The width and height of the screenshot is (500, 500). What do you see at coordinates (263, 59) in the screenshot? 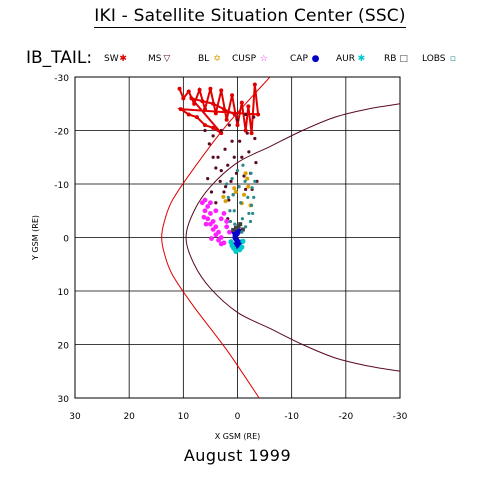
I see `legend-symbol-cusp-icon: ☆` at bounding box center [263, 59].